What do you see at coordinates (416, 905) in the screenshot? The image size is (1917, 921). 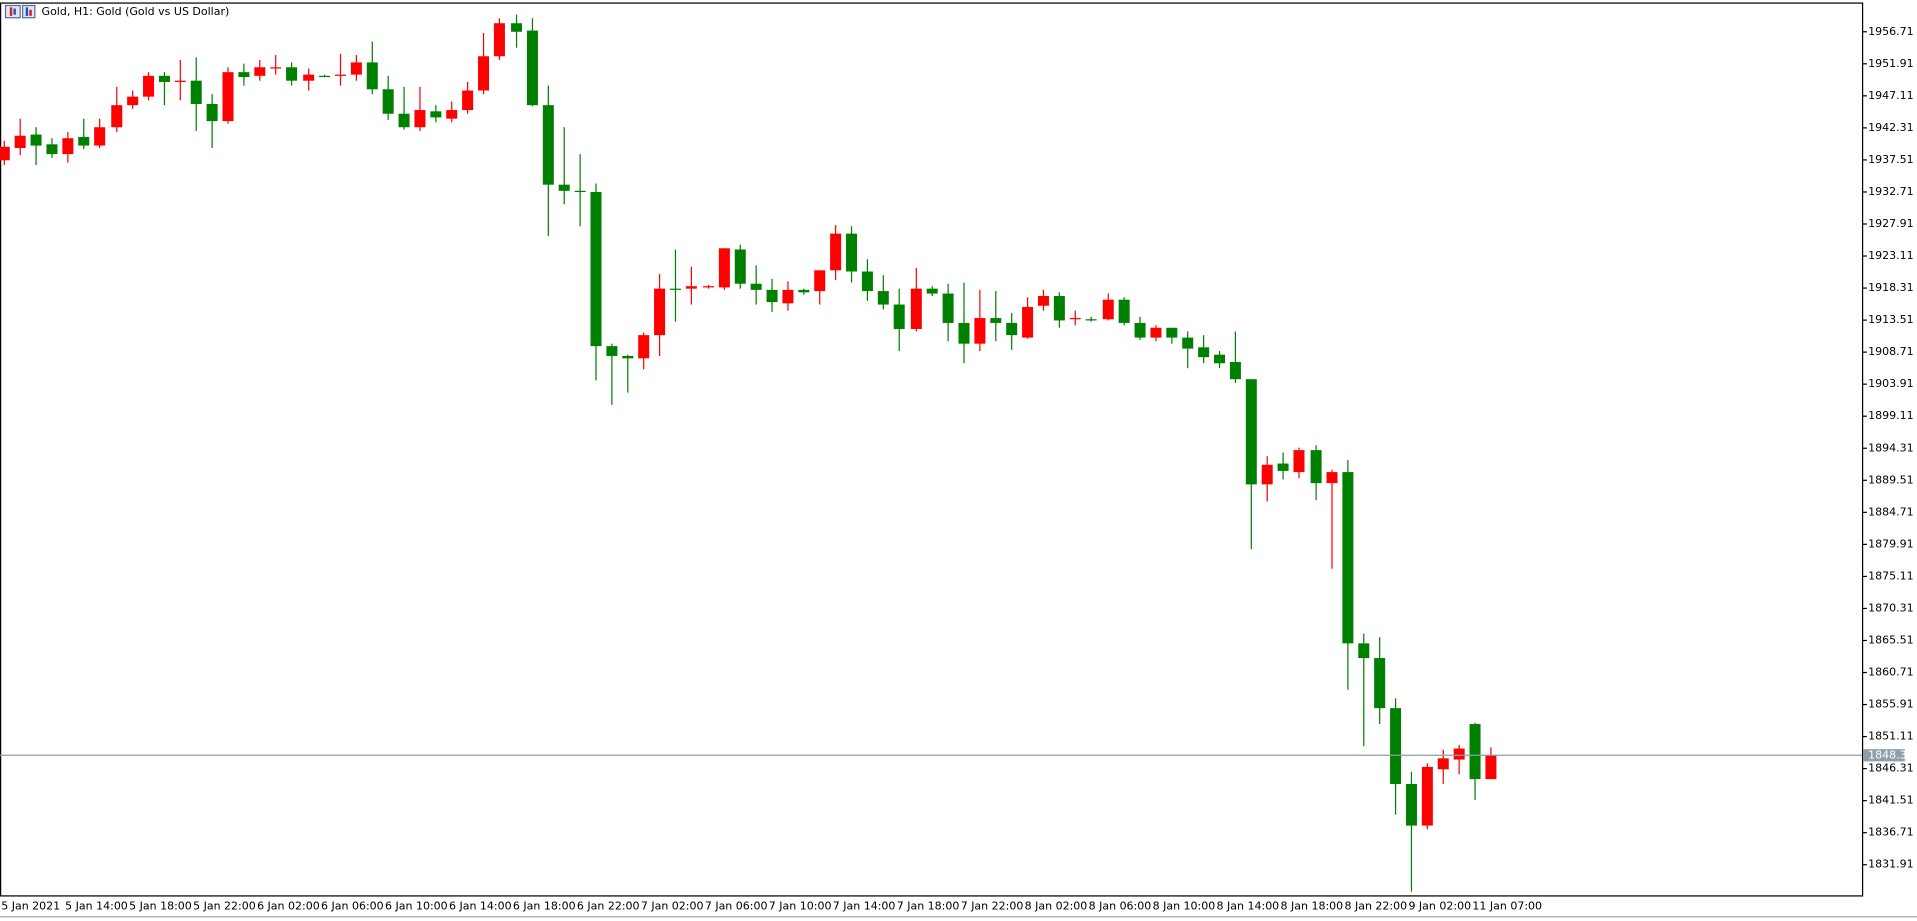 I see `x-tick-label: 6 Jan 10:00` at bounding box center [416, 905].